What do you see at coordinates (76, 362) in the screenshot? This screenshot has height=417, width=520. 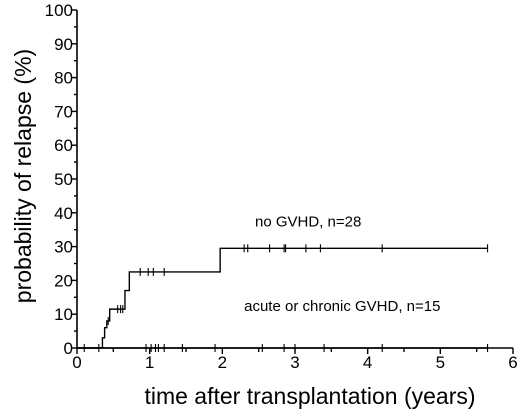 I see `x-tick-label: 0` at bounding box center [76, 362].